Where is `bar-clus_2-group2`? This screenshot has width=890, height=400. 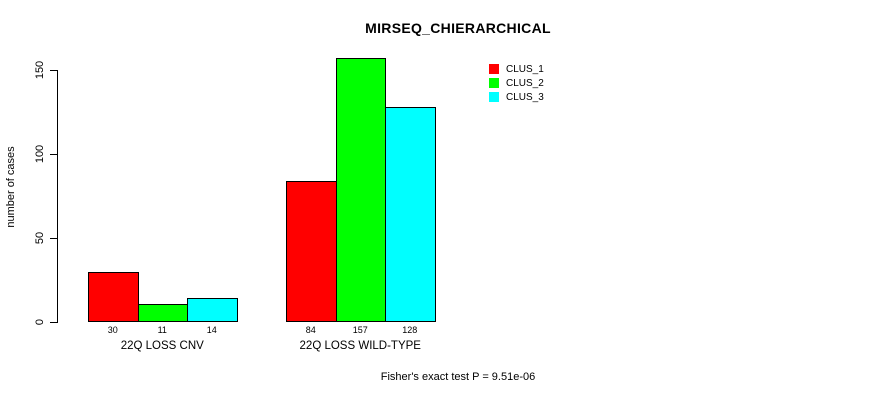
bar-clus_2-group2 is located at coordinates (360, 190).